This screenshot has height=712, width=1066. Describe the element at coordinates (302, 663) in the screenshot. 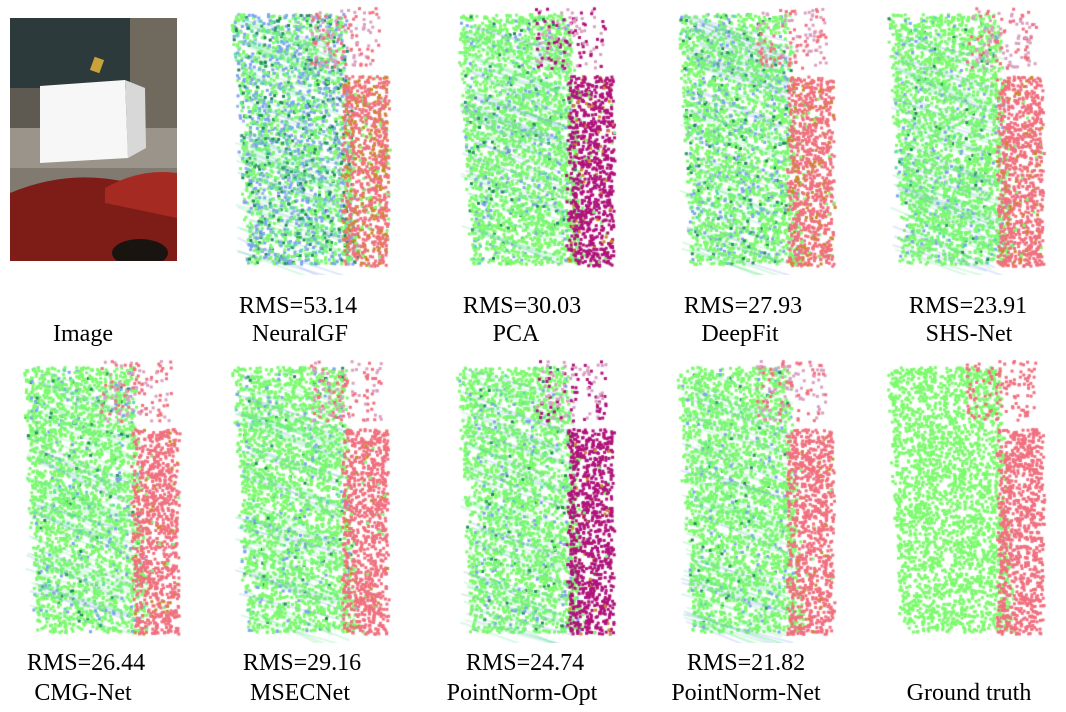

I see `rms-msecnet: RMS=29.16` at that location.